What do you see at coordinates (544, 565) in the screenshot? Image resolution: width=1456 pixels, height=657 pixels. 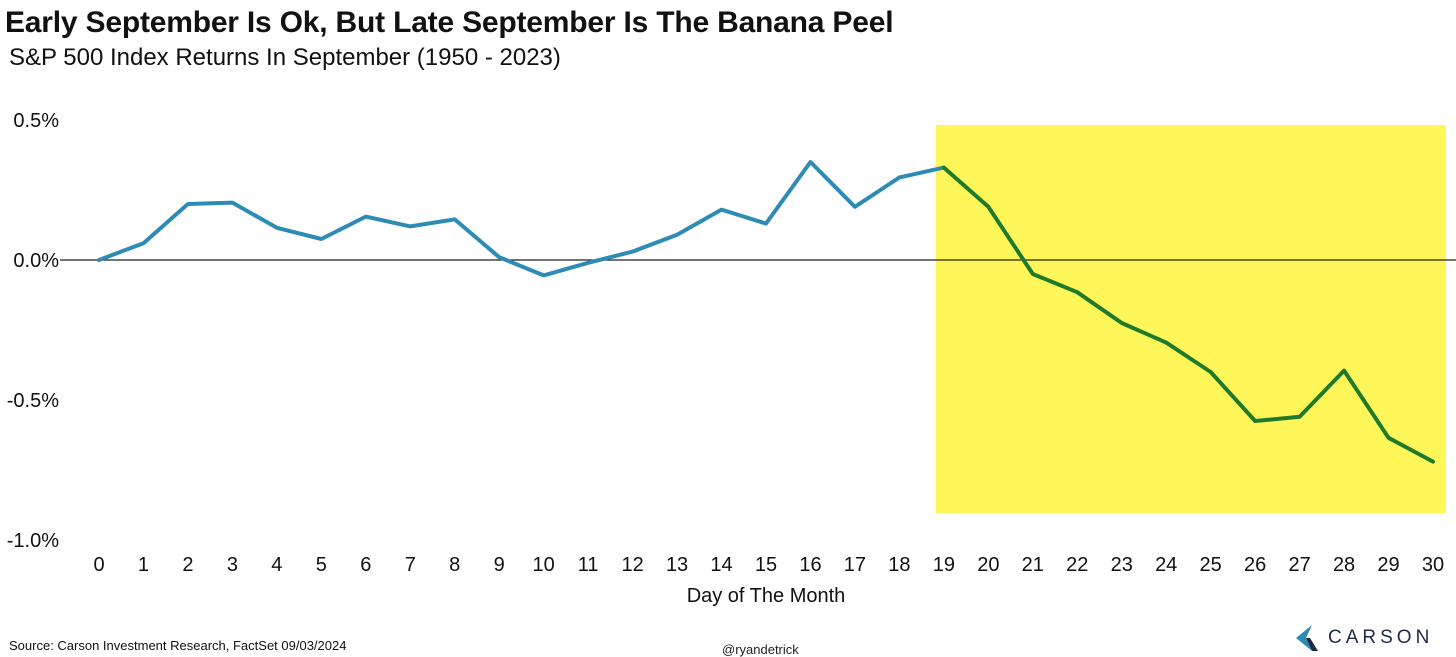 I see `x-tick-label: 10` at bounding box center [544, 565].